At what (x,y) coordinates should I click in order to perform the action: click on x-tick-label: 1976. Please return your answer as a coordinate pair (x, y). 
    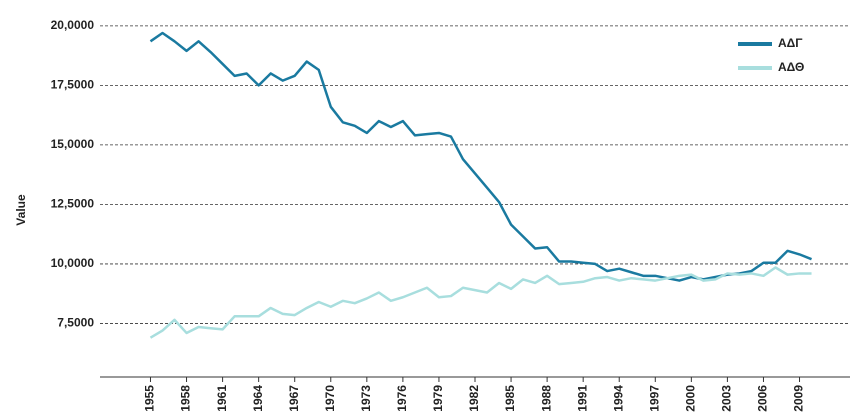
    Looking at the image, I should click on (402, 398).